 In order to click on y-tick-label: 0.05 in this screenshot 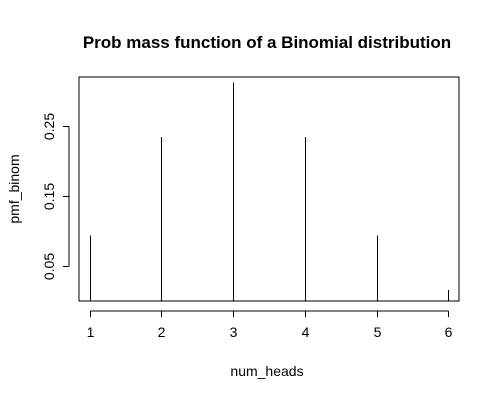, I will do `click(49, 266)`.